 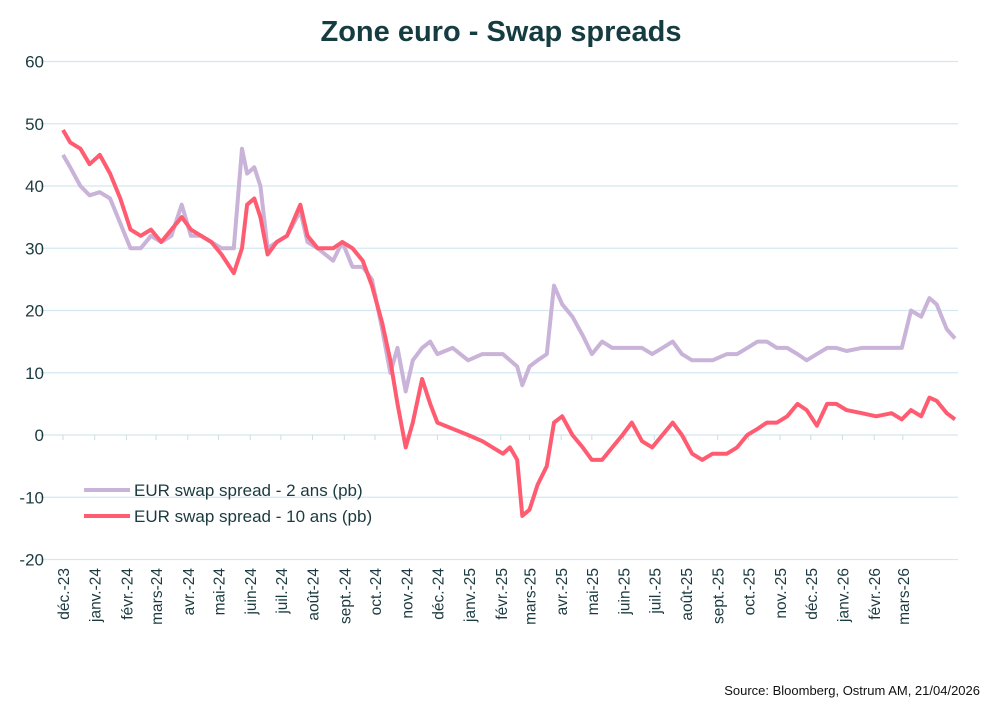 What do you see at coordinates (852, 690) in the screenshot?
I see `source-note: Source: Bloomberg, Ostrum AM, 21/04/2026` at bounding box center [852, 690].